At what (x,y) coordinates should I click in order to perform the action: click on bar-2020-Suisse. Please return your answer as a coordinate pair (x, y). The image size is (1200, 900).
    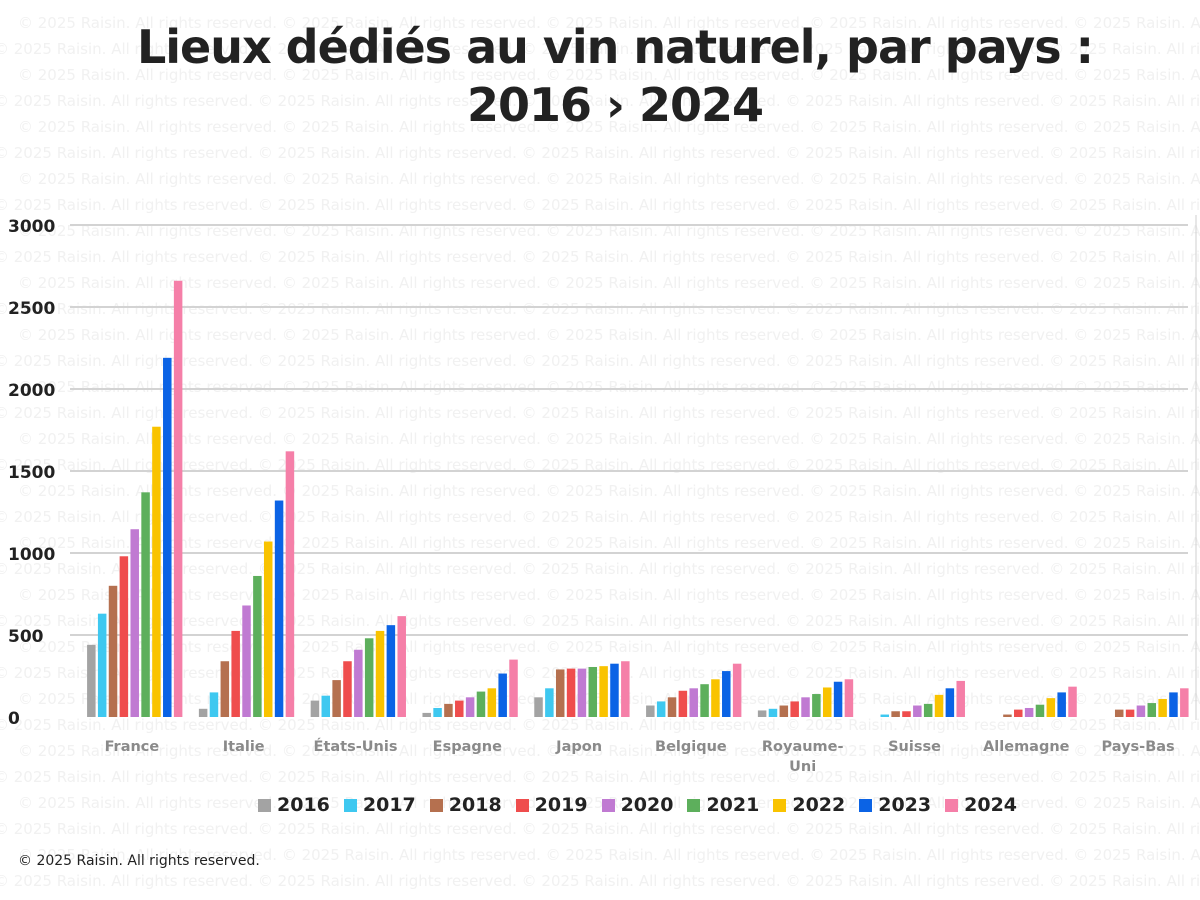
    Looking at the image, I should click on (917, 711).